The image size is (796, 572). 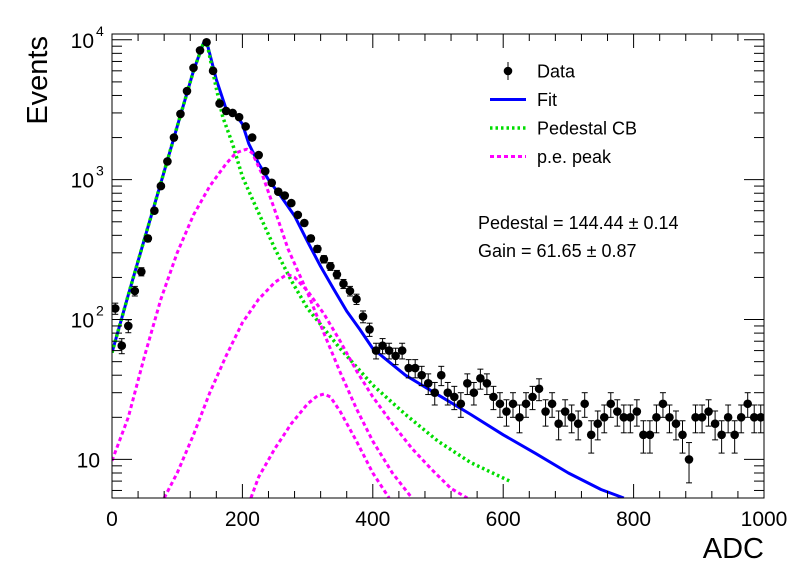 I want to click on y-axis-title: Events, so click(x=38, y=80).